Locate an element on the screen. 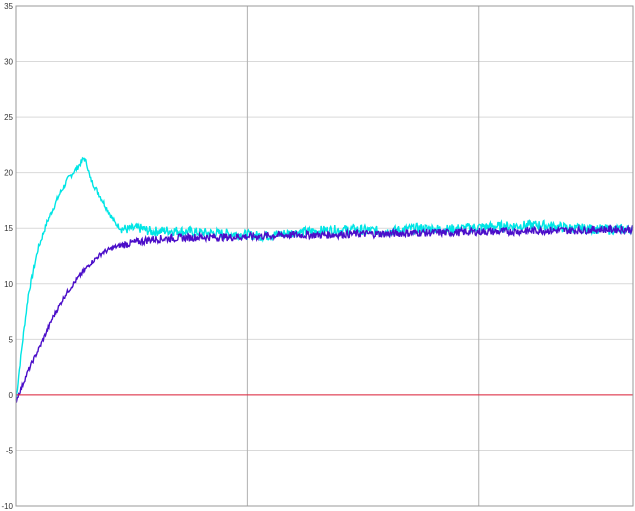  y-tick-label: -10 is located at coordinates (7, 506).